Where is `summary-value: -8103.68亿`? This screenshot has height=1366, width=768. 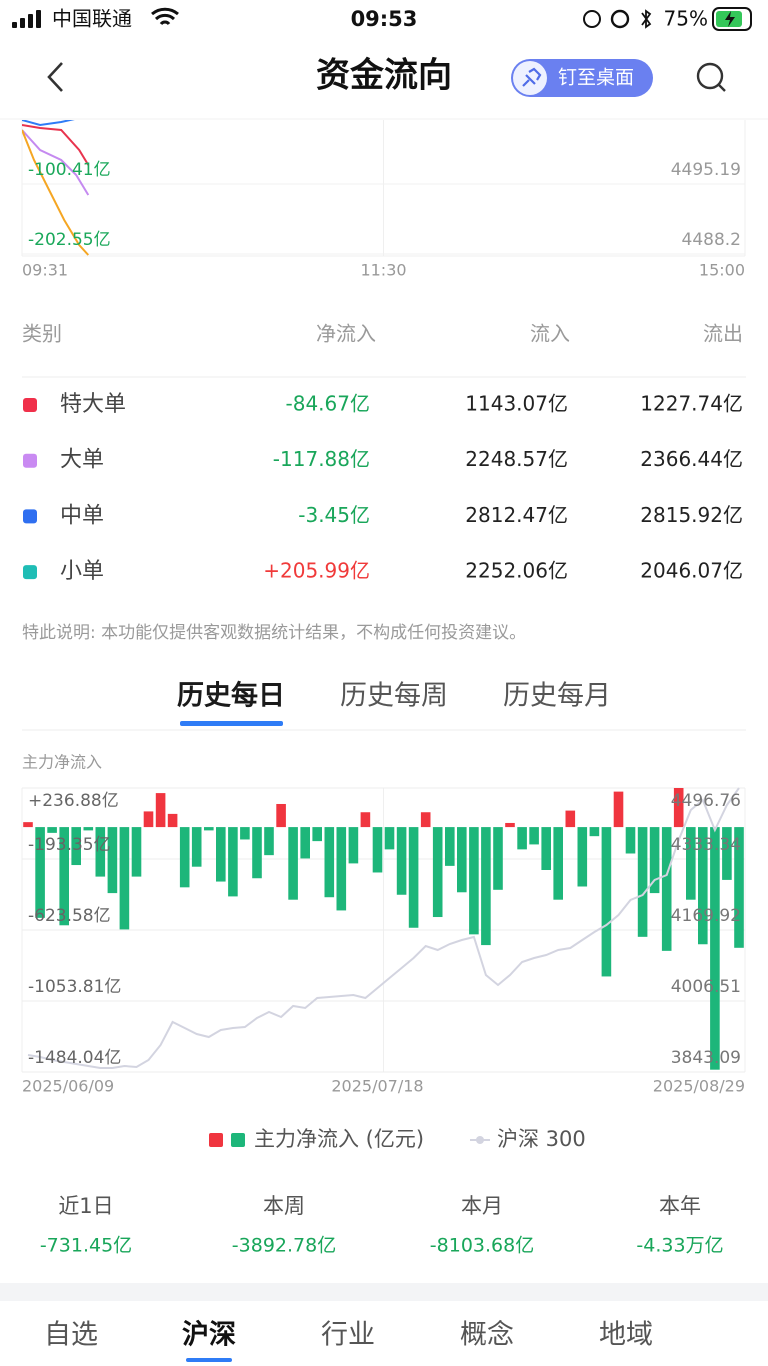
summary-value: -8103.68亿 is located at coordinates (482, 1246).